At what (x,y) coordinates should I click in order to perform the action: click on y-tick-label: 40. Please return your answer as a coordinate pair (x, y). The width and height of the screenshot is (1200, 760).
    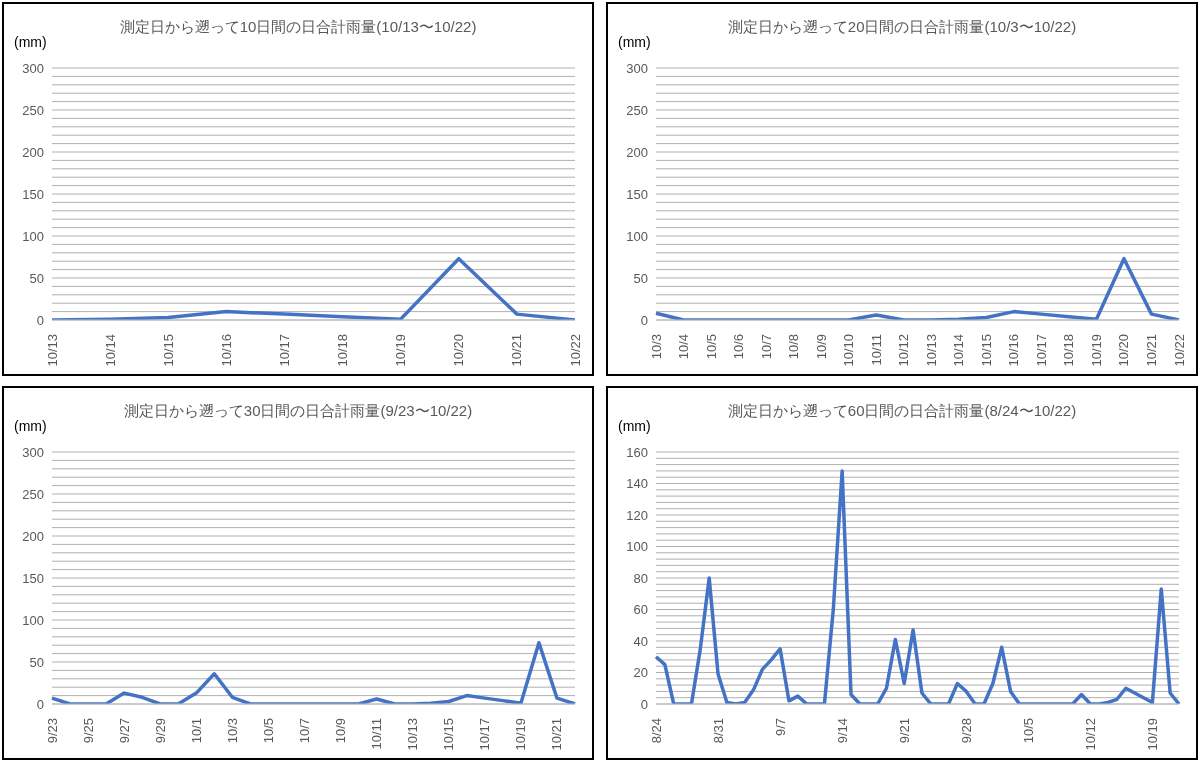
    Looking at the image, I should click on (640, 641).